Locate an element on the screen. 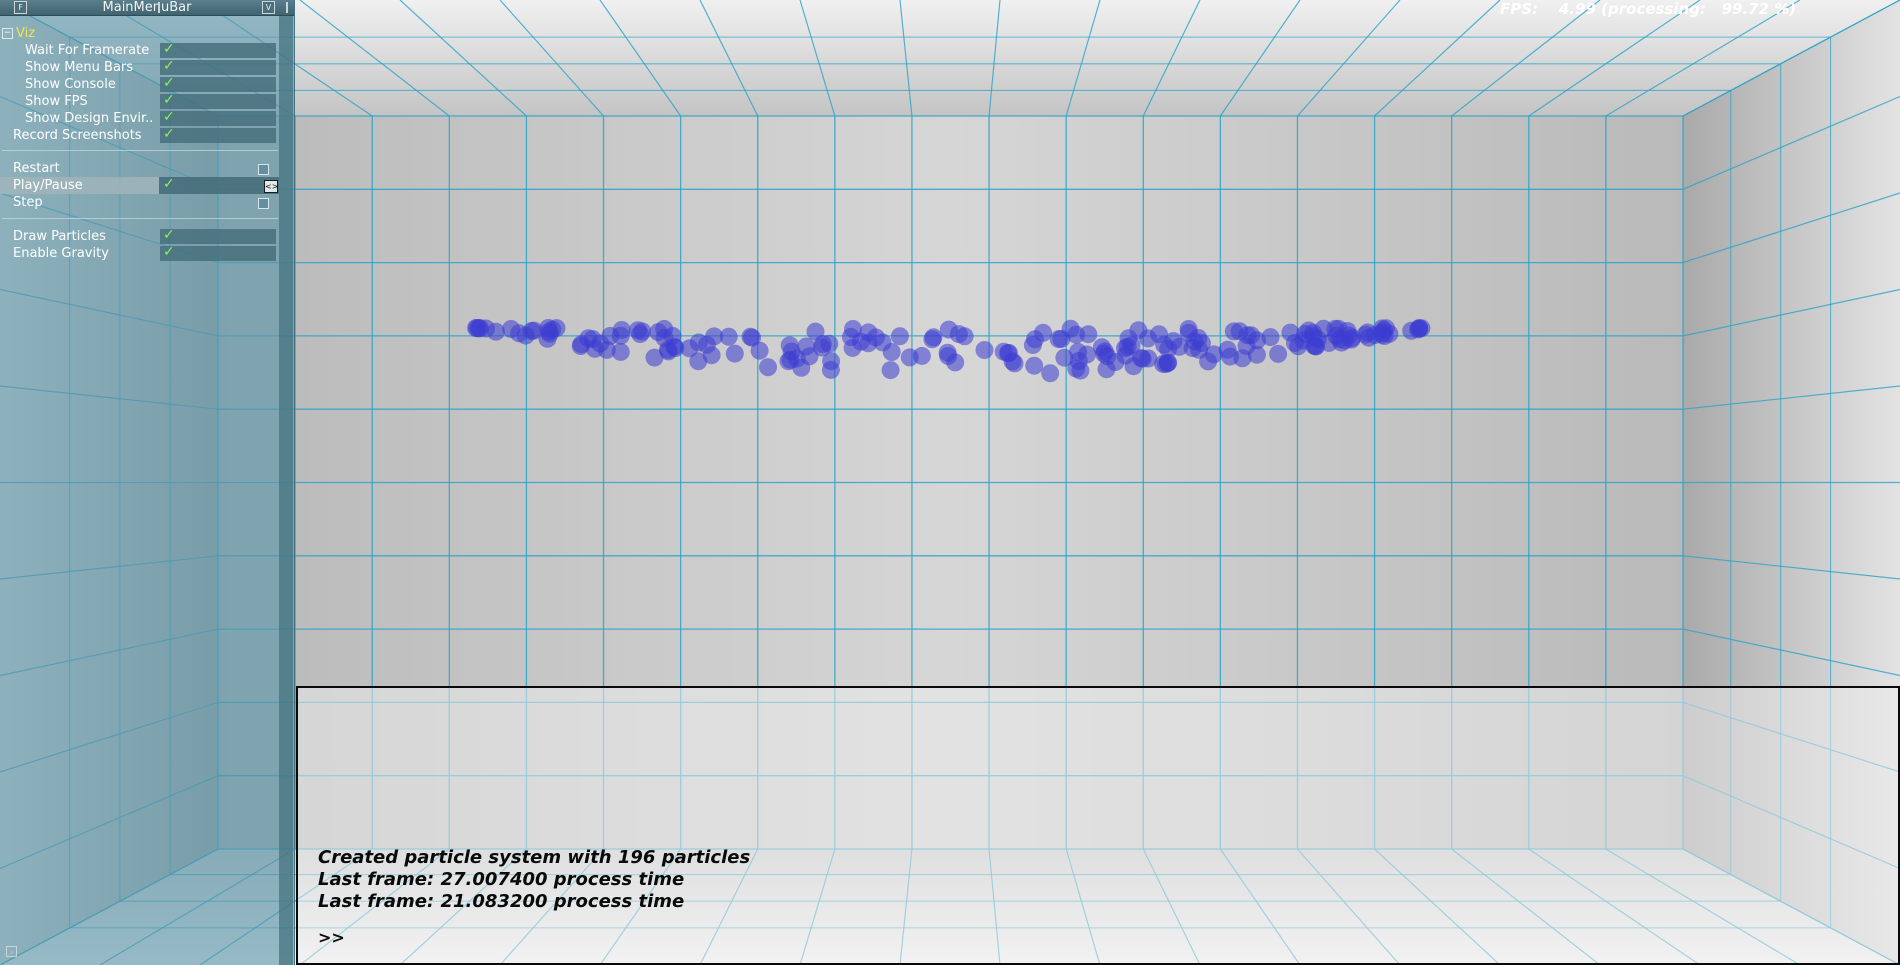 Image resolution: width=1900 pixels, height=965 pixels. menu-item-enable-gravity: Enable Gravity ✓ is located at coordinates (139, 253).